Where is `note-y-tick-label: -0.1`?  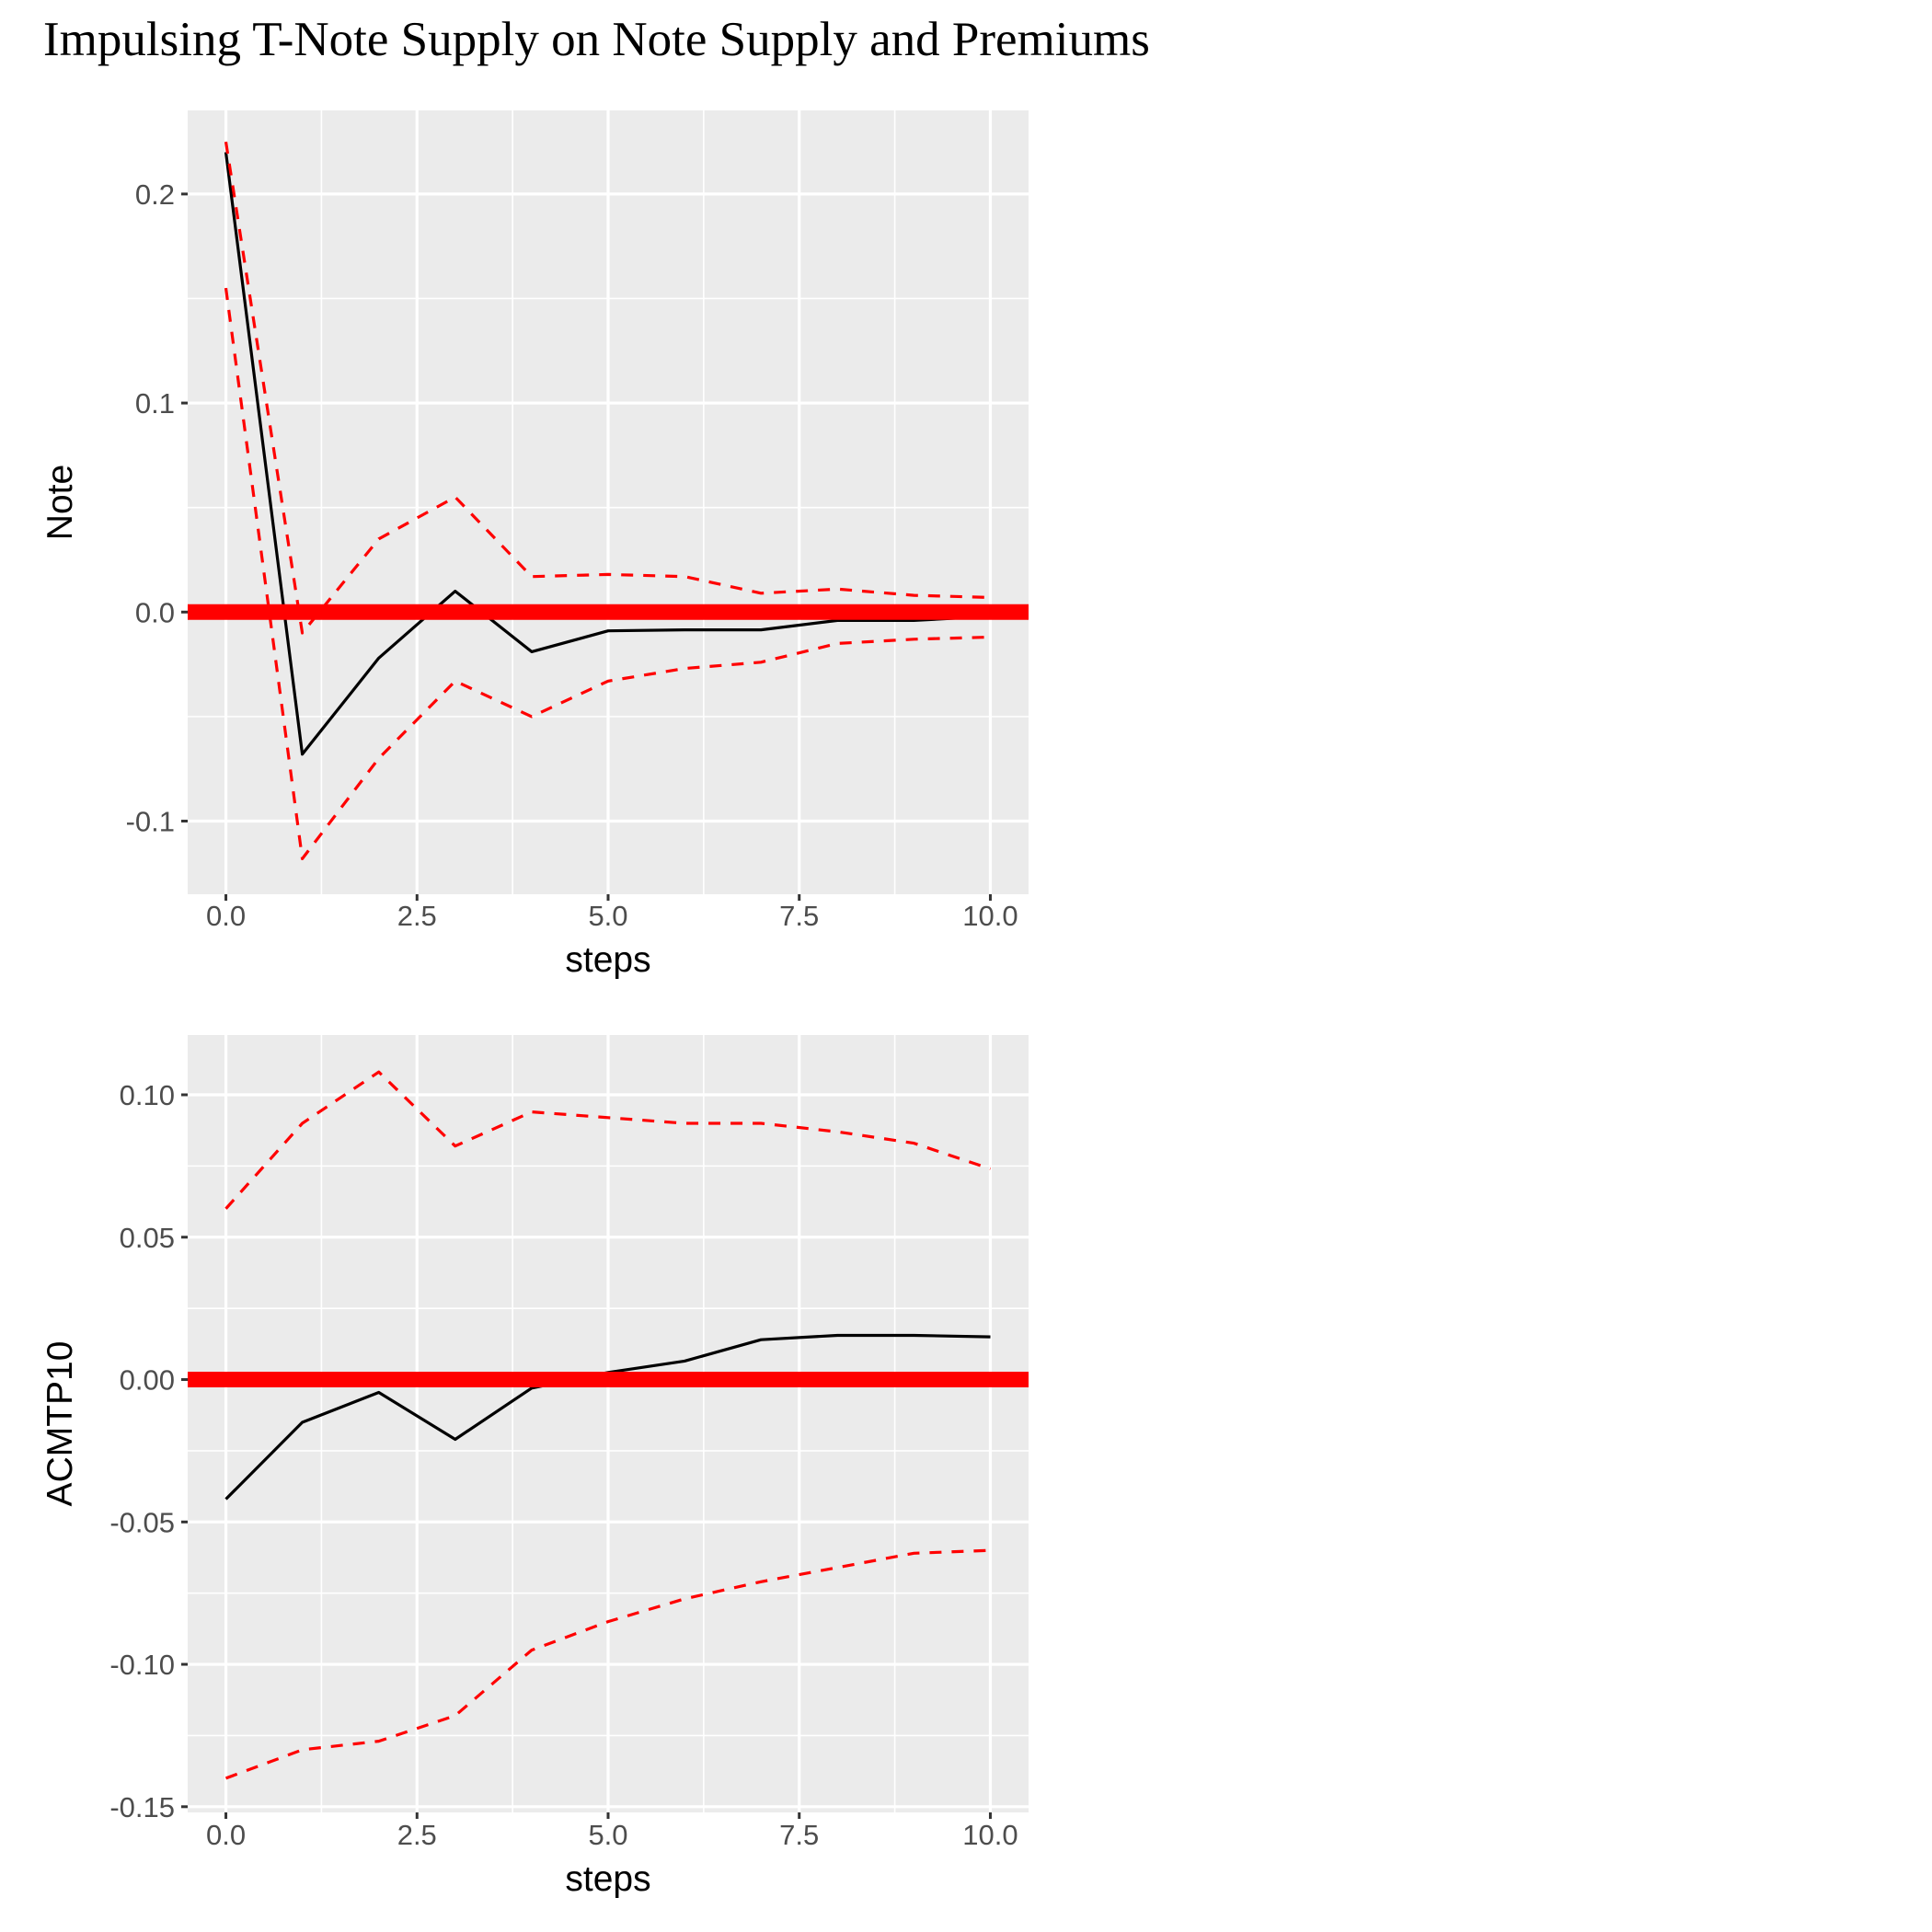 note-y-tick-label: -0.1 is located at coordinates (150, 821).